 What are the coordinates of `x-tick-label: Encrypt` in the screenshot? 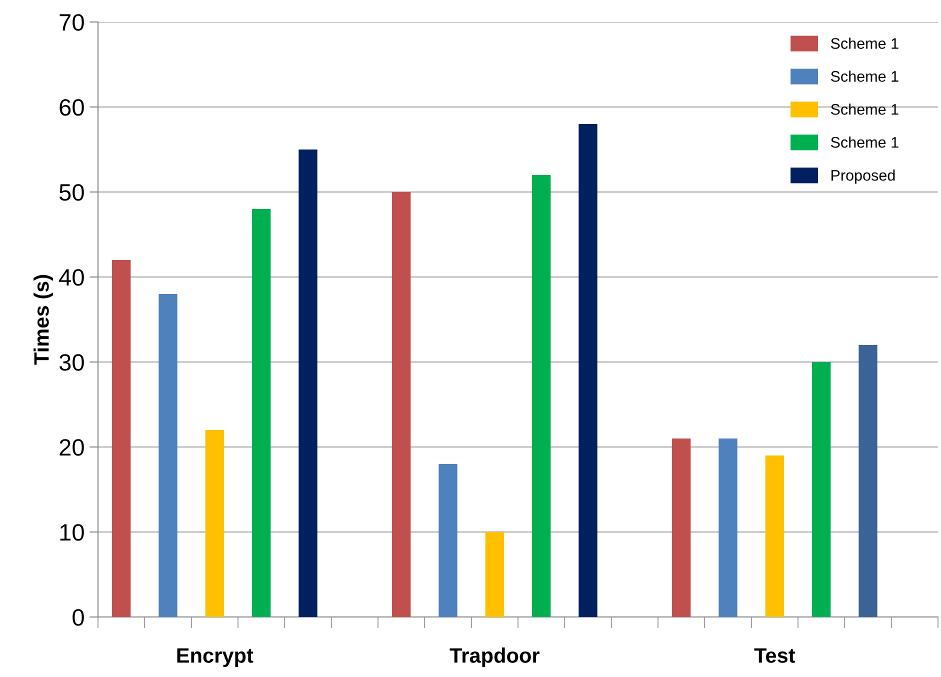 It's located at (215, 657).